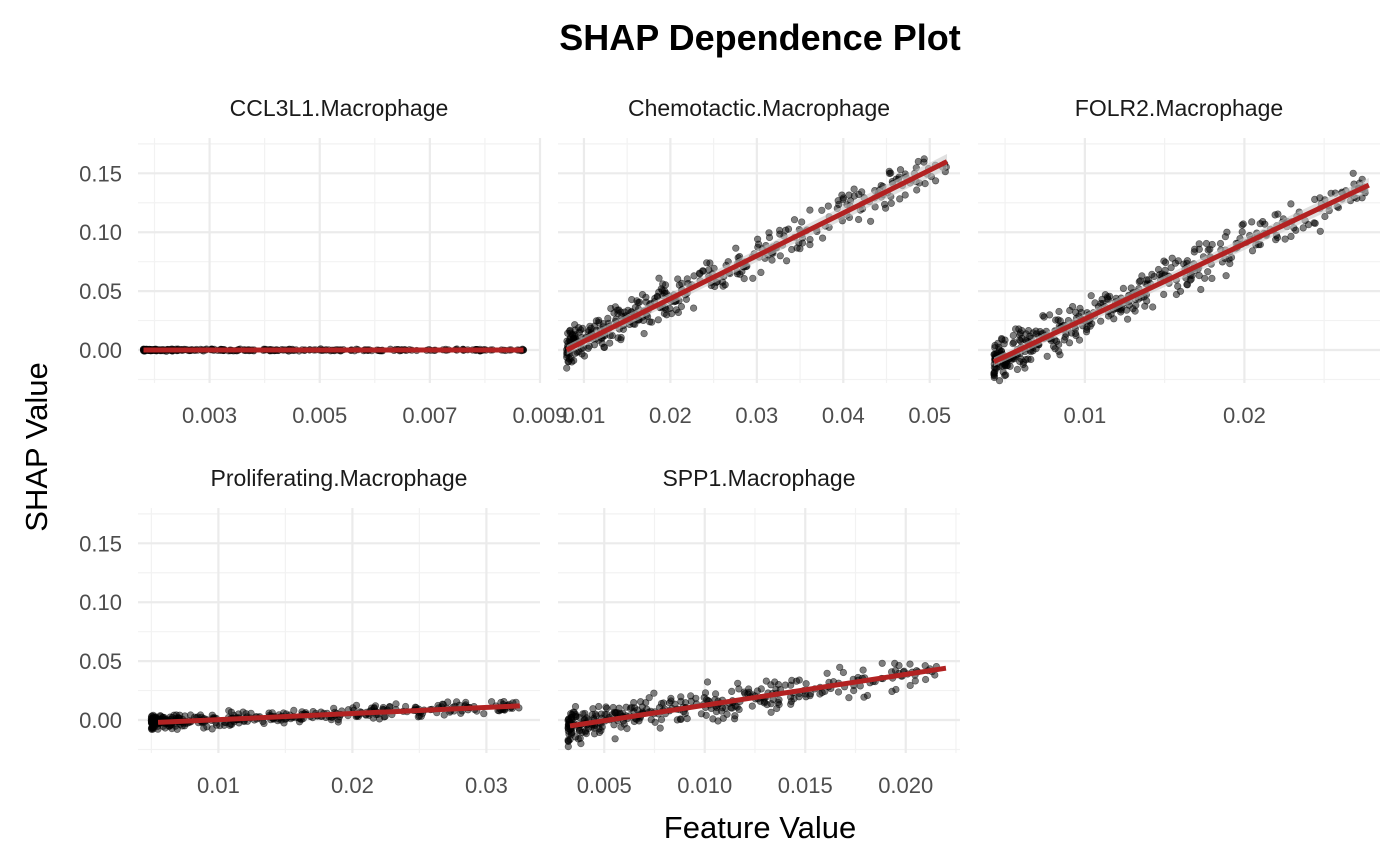 The height and width of the screenshot is (865, 1400). What do you see at coordinates (100, 173) in the screenshot?
I see `y-tick-label: 0.15` at bounding box center [100, 173].